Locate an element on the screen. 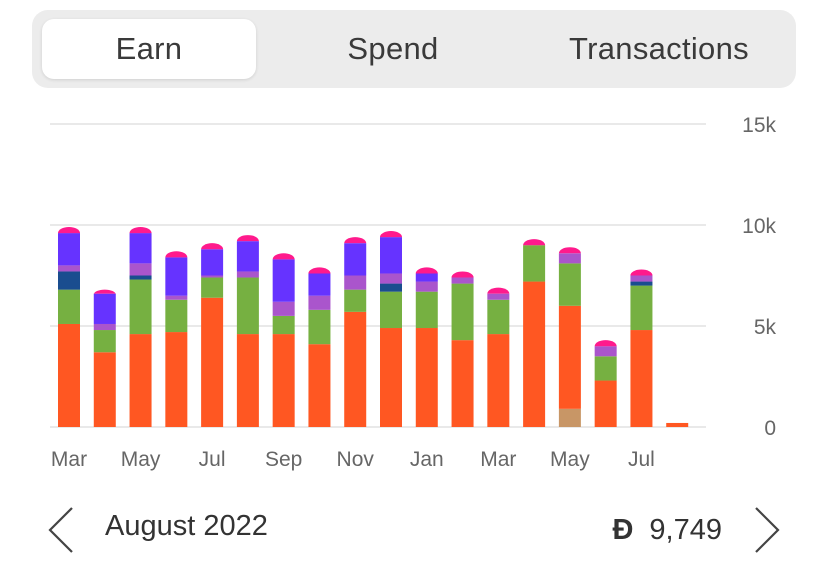 The image size is (828, 574). total-value: 9,749 is located at coordinates (685, 530).